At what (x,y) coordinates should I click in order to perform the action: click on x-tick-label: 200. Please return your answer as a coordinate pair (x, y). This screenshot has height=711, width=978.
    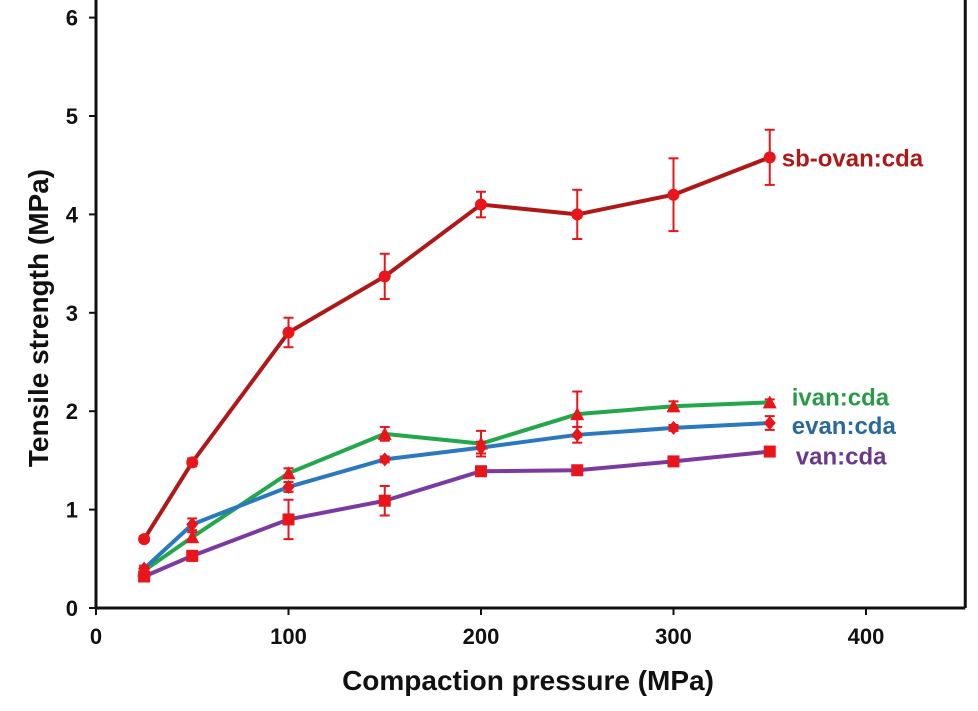
    Looking at the image, I should click on (481, 636).